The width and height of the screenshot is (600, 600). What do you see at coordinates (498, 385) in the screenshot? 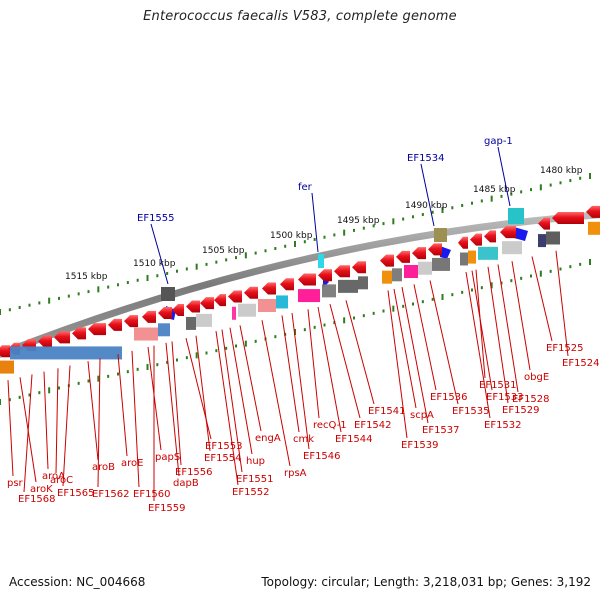
I see `gene-label: EF1531` at bounding box center [498, 385].